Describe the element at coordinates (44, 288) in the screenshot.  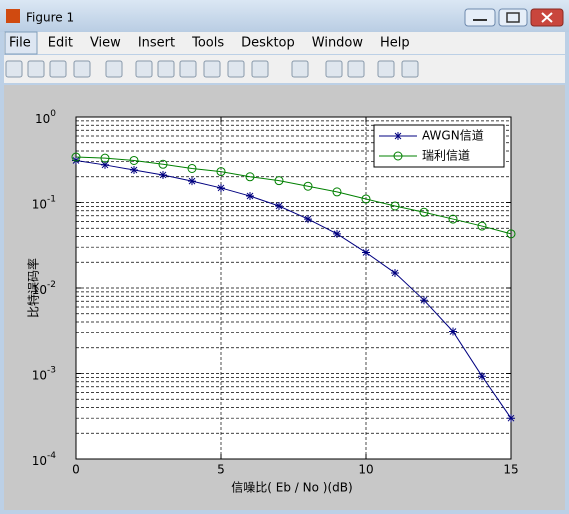
I see `y-tick-label: 10⁻²` at that location.